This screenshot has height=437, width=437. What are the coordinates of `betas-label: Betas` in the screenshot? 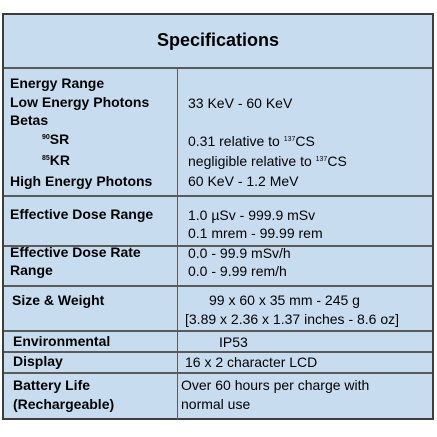 It's located at (29, 120).